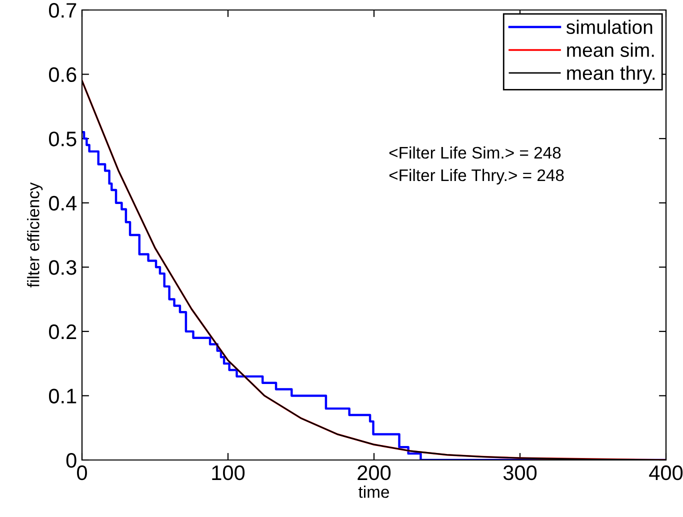 The image size is (683, 517). Describe the element at coordinates (62, 74) in the screenshot. I see `y-tick-label: 0.6` at that location.